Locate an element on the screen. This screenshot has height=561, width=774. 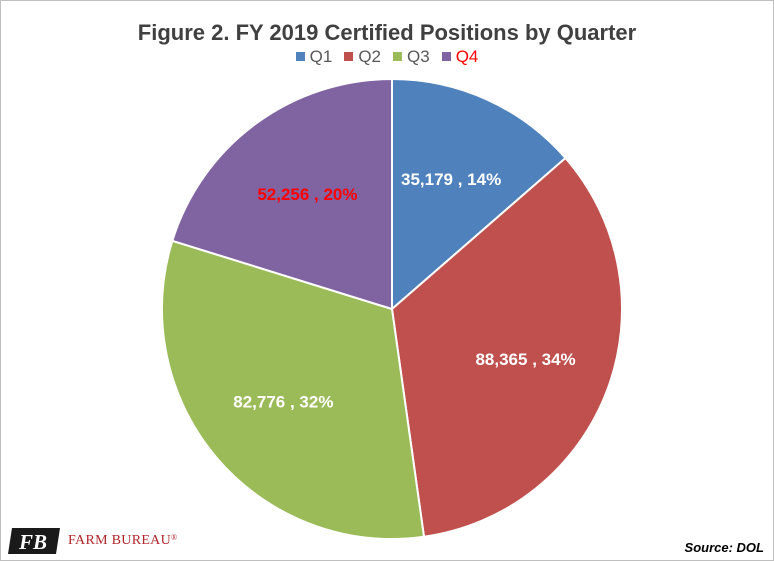
data-label-q4: 52,256 , 20% is located at coordinates (307, 194).